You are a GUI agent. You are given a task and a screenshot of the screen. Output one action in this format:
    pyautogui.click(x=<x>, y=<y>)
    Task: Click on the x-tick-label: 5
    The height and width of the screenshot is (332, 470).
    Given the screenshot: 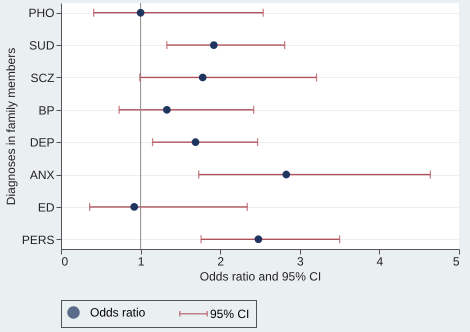 What is the action you would take?
    pyautogui.click(x=456, y=261)
    